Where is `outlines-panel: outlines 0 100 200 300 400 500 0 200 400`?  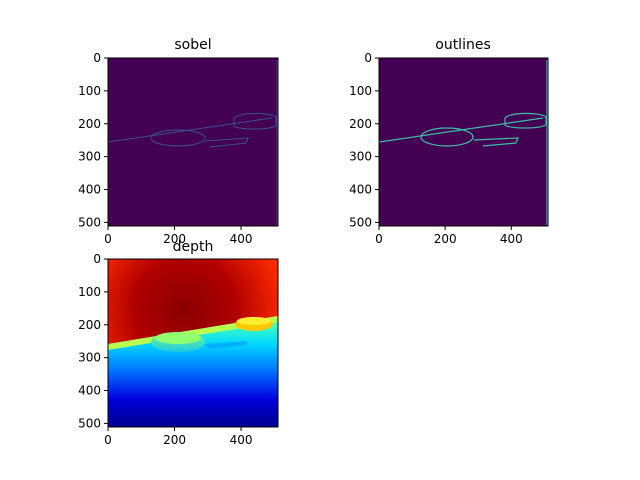 outlines-panel: outlines 0 100 200 300 400 500 0 200 400 is located at coordinates (449, 141).